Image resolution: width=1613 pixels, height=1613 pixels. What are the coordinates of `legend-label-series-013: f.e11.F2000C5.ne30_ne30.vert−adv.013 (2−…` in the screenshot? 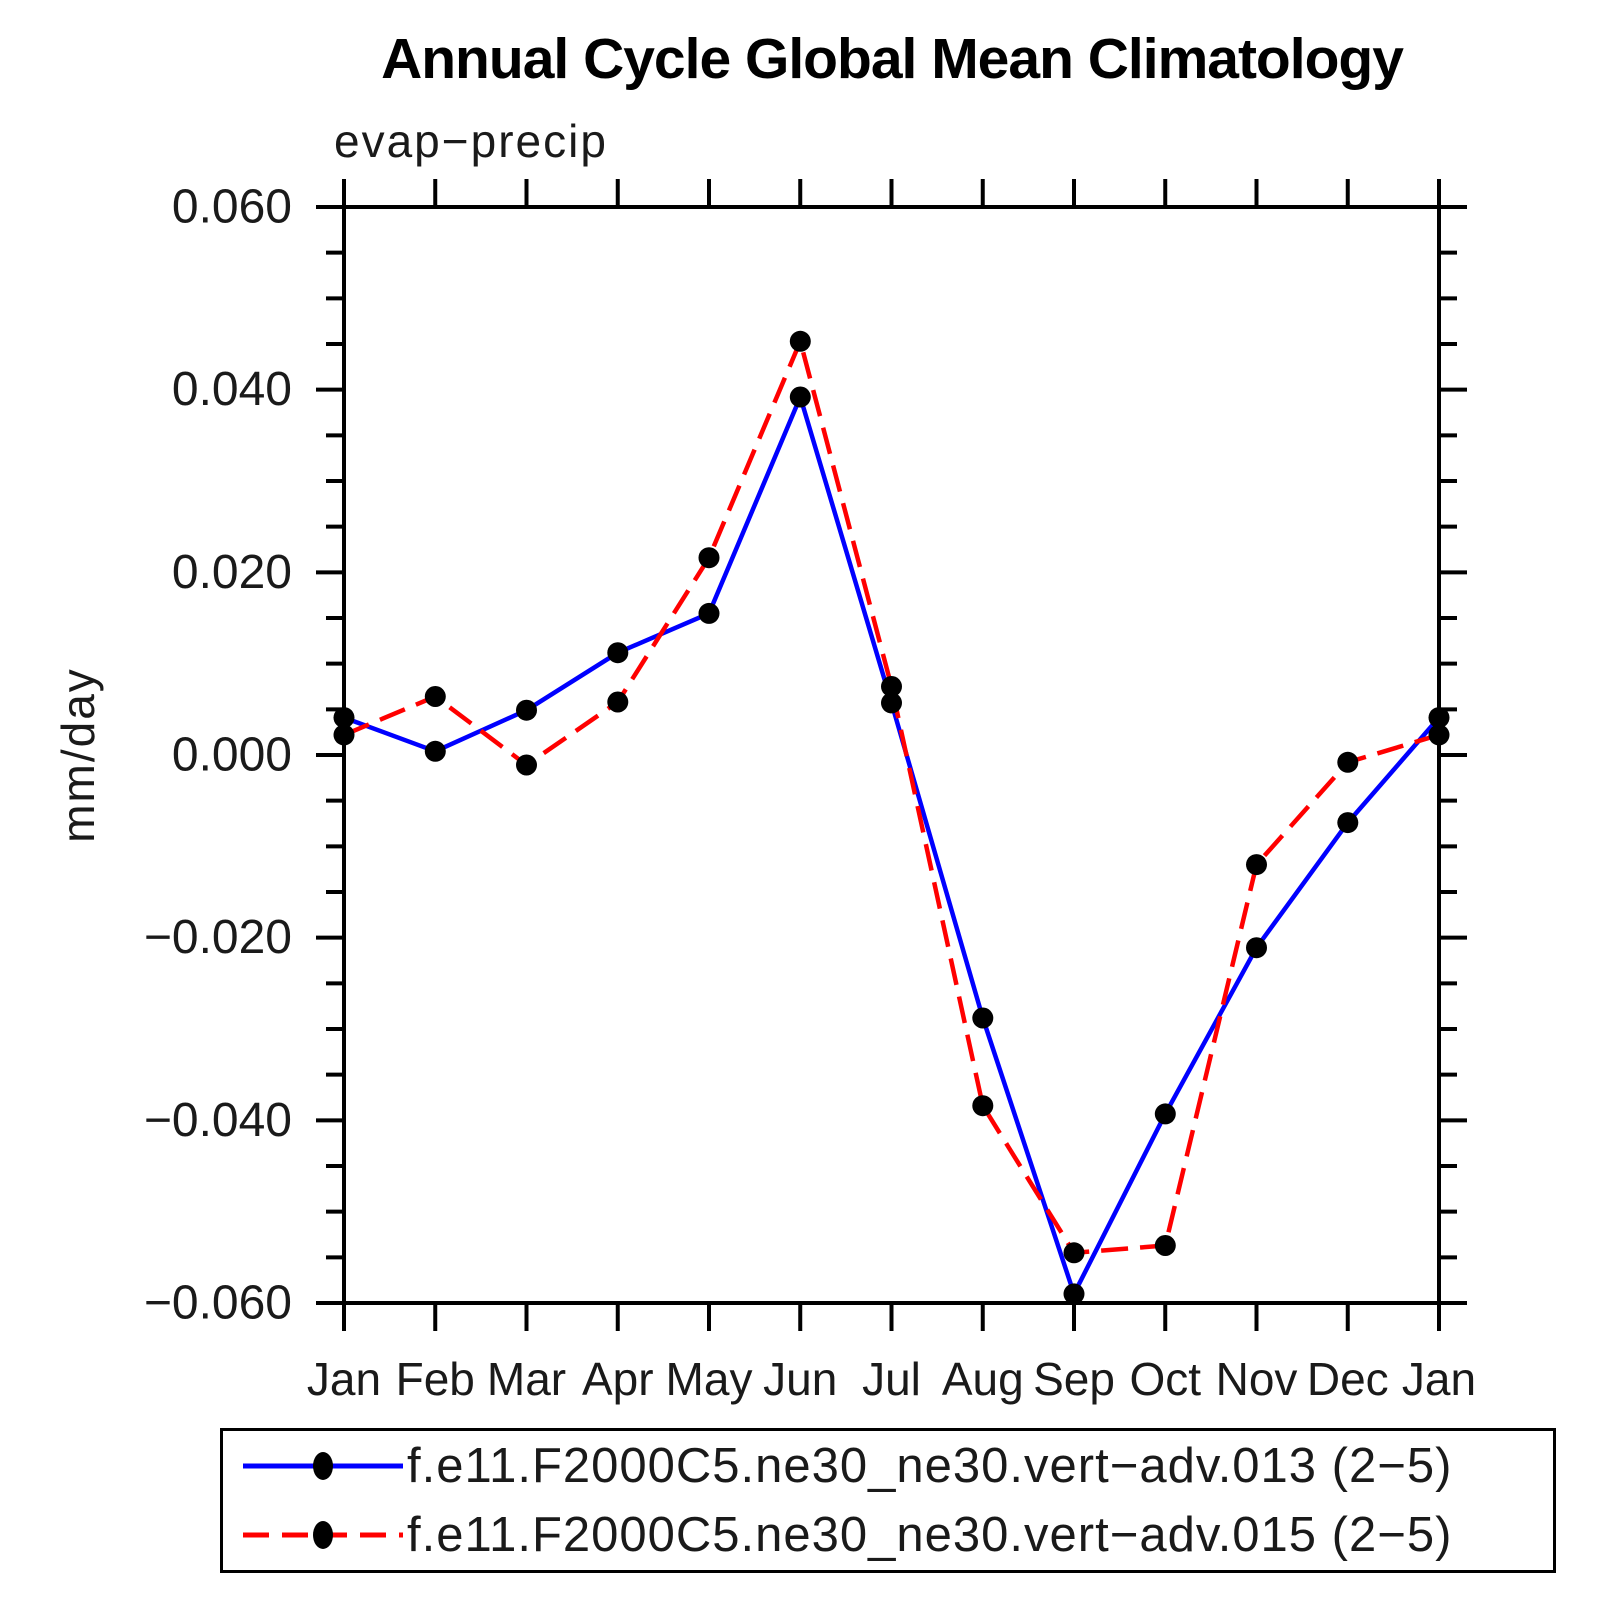 It's located at (930, 1465).